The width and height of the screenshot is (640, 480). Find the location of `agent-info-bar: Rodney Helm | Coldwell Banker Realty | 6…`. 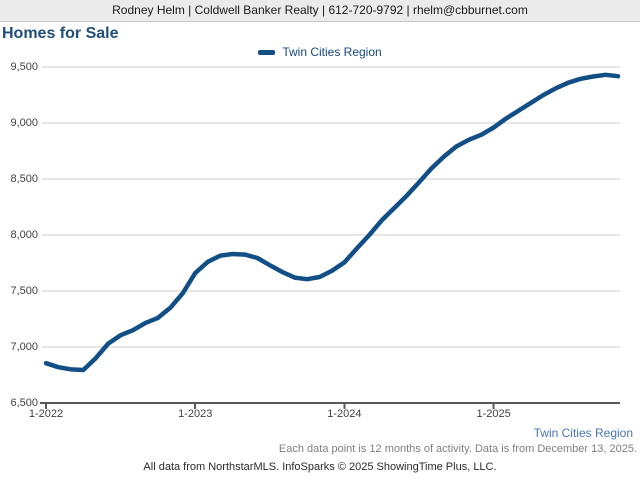

agent-info-bar: Rodney Helm | Coldwell Banker Realty | 6… is located at coordinates (320, 11).